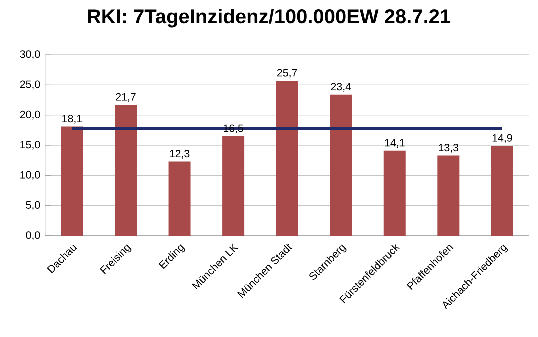  Describe the element at coordinates (30, 145) in the screenshot. I see `y-tick-label: 15,0` at that location.